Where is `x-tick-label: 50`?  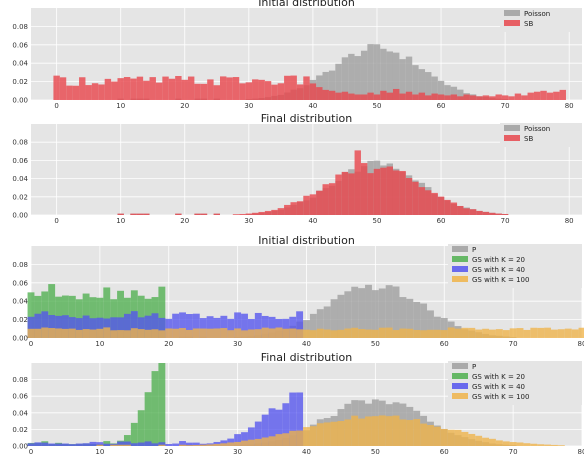
x-tick-label: 50 is located at coordinates (377, 106).